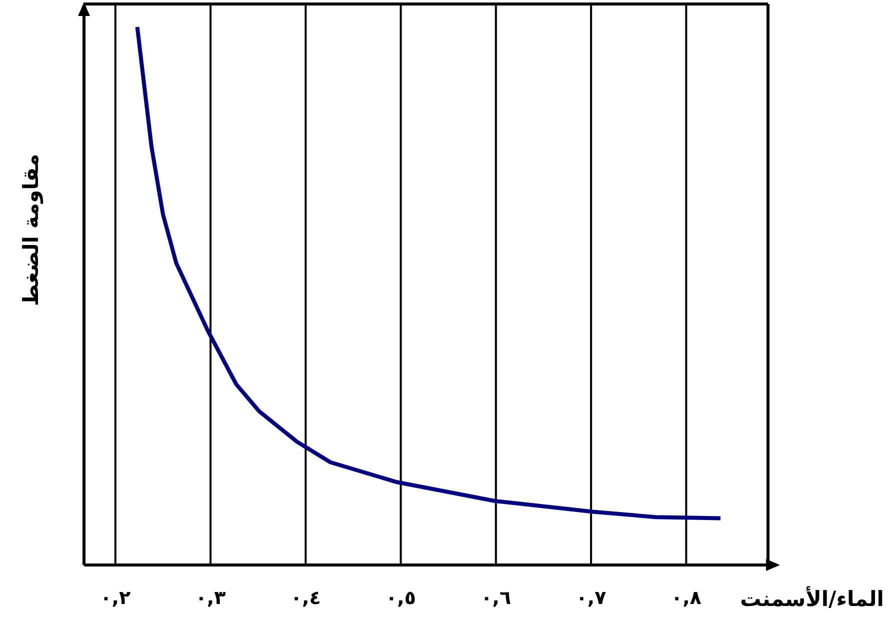 Image resolution: width=890 pixels, height=619 pixels. What do you see at coordinates (115, 598) in the screenshot?
I see `x-tick-label: ٠,٢` at bounding box center [115, 598].